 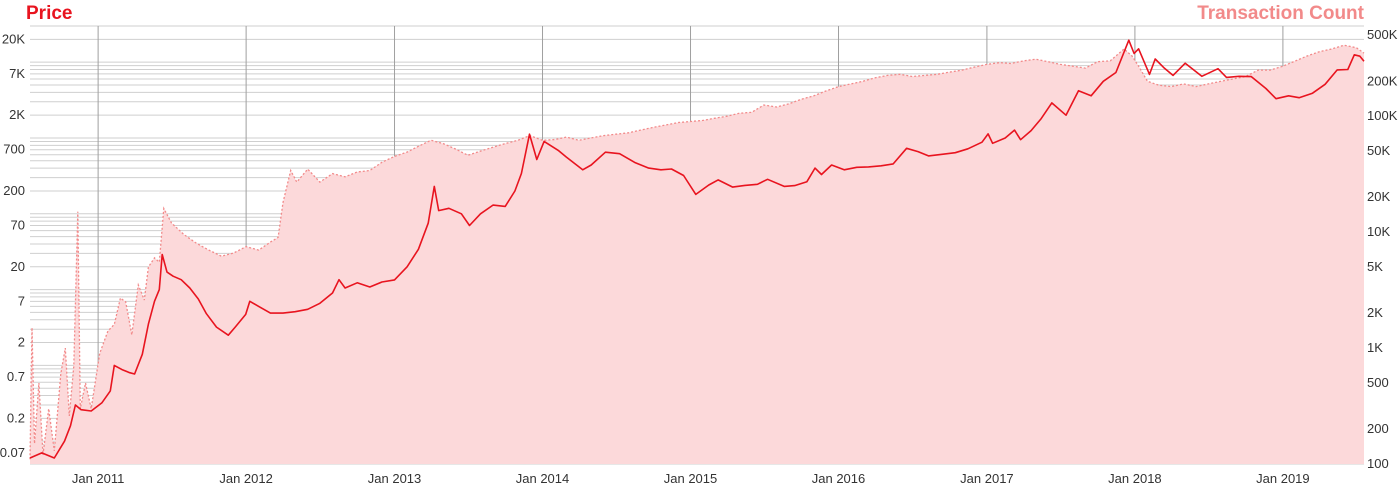 I want to click on y-left-tick-label: 0.7, so click(x=16, y=376).